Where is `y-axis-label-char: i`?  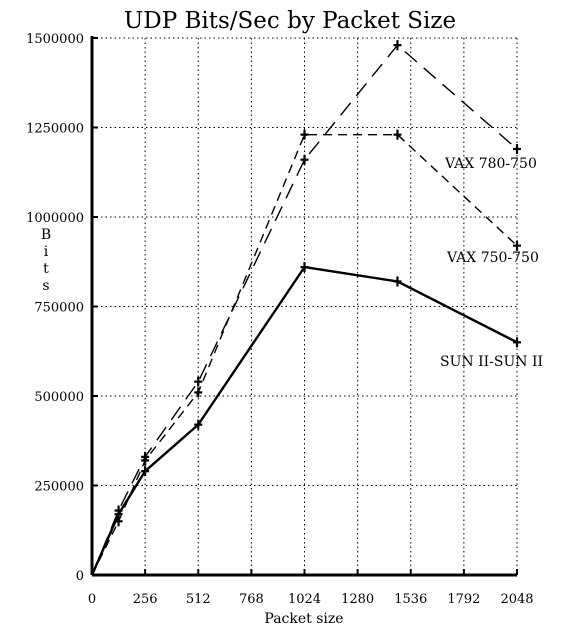
y-axis-label-char: i is located at coordinates (46, 252).